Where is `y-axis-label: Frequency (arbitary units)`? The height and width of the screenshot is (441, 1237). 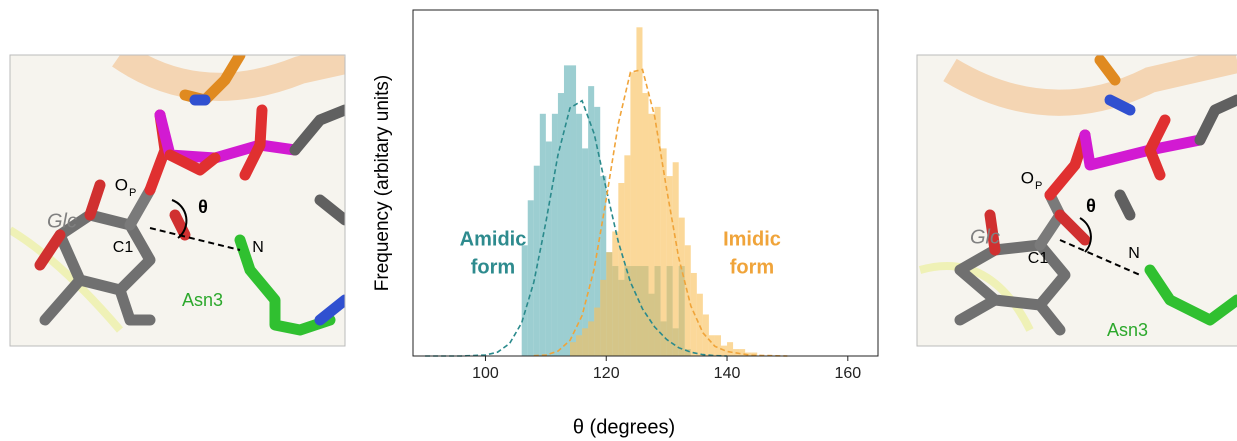
y-axis-label: Frequency (arbitary units) is located at coordinates (382, 183).